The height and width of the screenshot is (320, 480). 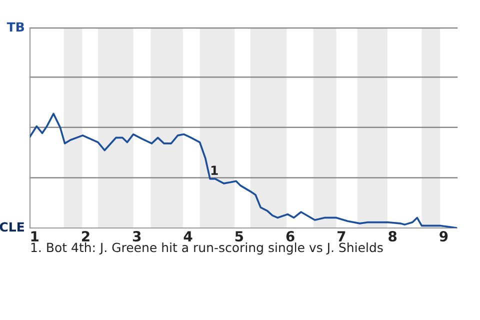 What do you see at coordinates (342, 236) in the screenshot?
I see `x-tick-label: 7` at bounding box center [342, 236].